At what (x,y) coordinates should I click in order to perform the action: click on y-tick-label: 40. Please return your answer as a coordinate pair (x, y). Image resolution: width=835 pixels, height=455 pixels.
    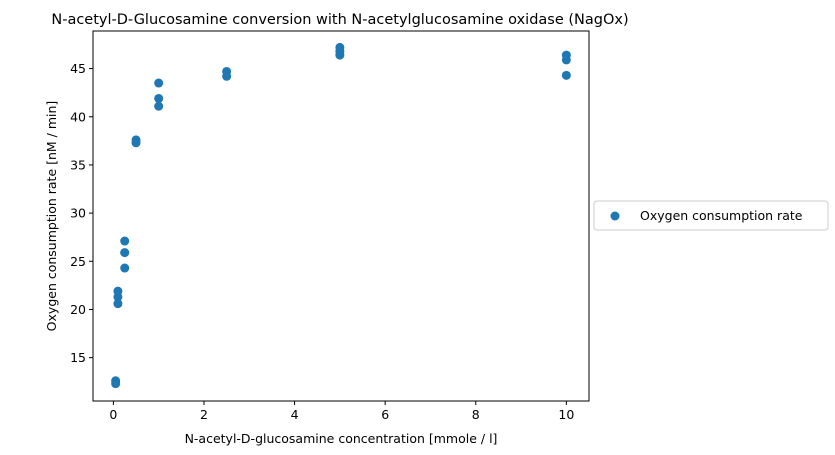
    Looking at the image, I should click on (78, 116).